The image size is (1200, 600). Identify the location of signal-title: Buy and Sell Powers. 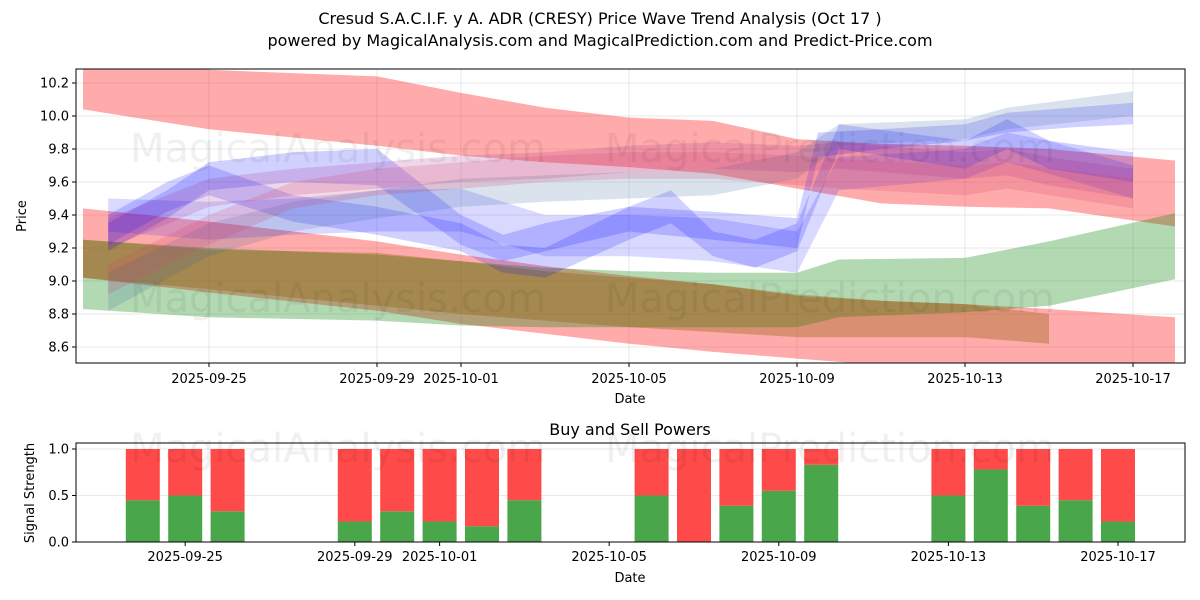
(630, 429).